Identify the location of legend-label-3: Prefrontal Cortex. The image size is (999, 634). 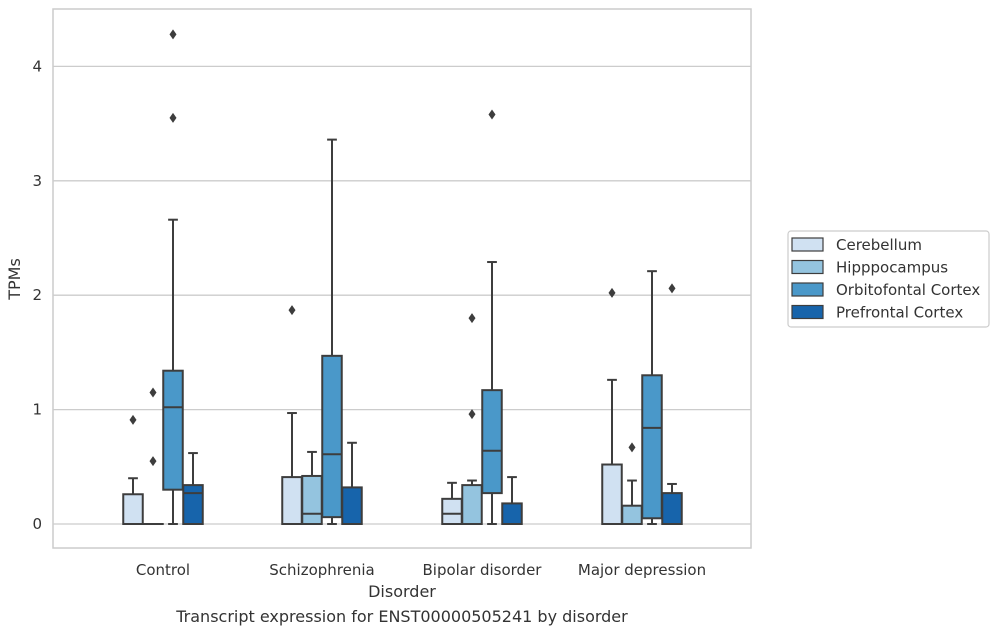
(899, 313).